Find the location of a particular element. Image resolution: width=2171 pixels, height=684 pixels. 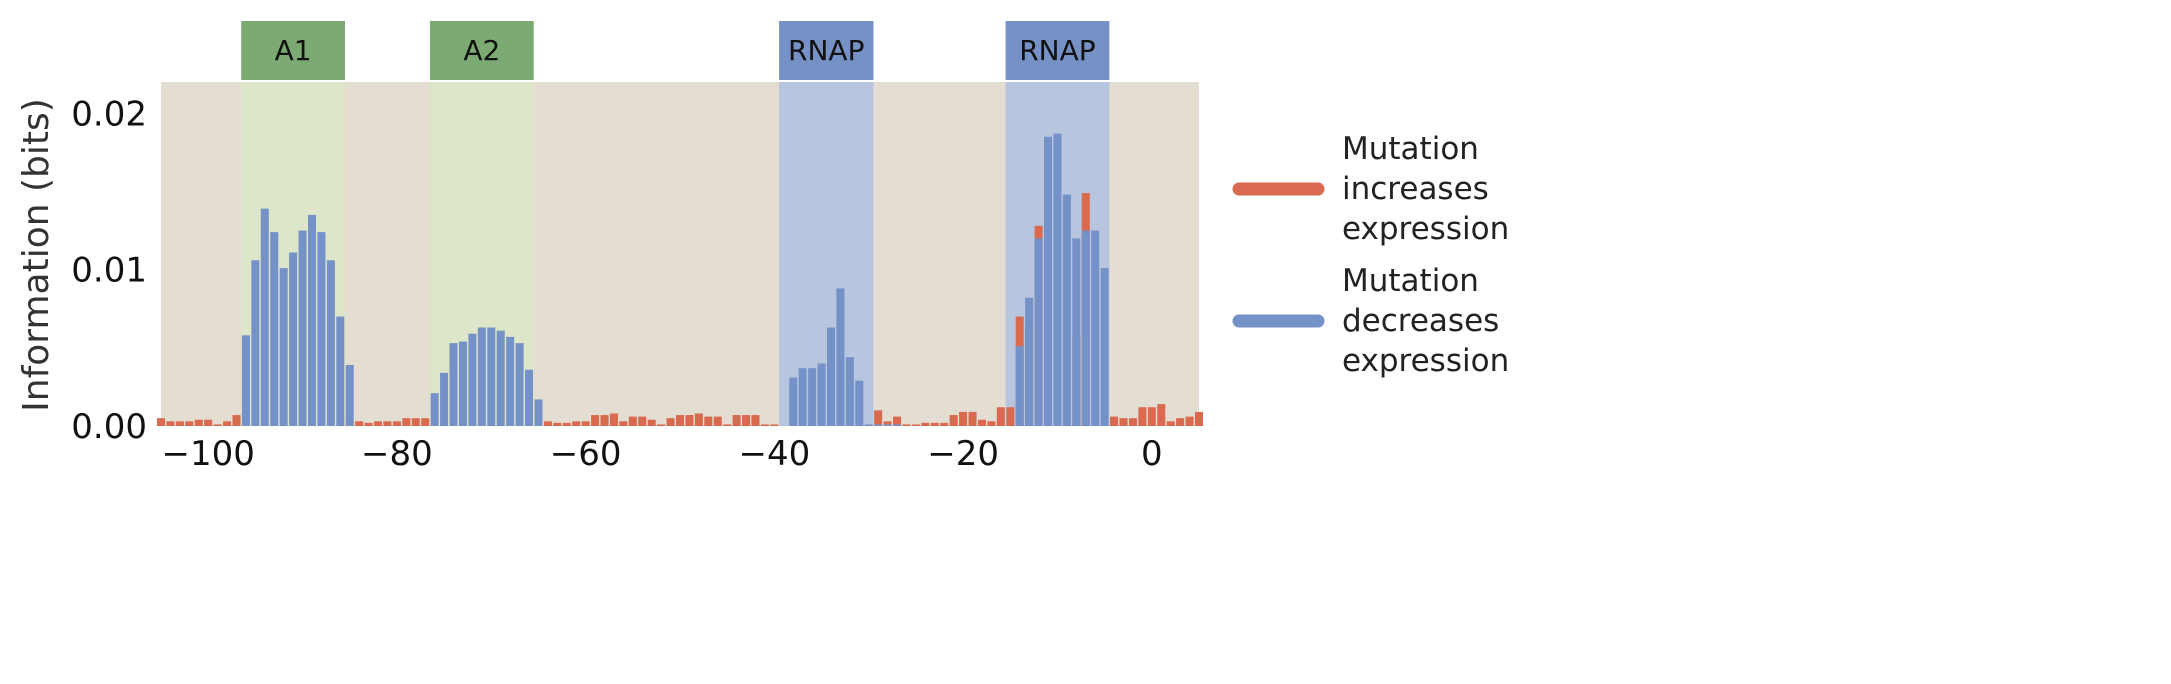

legend-label: increases is located at coordinates (1415, 189).